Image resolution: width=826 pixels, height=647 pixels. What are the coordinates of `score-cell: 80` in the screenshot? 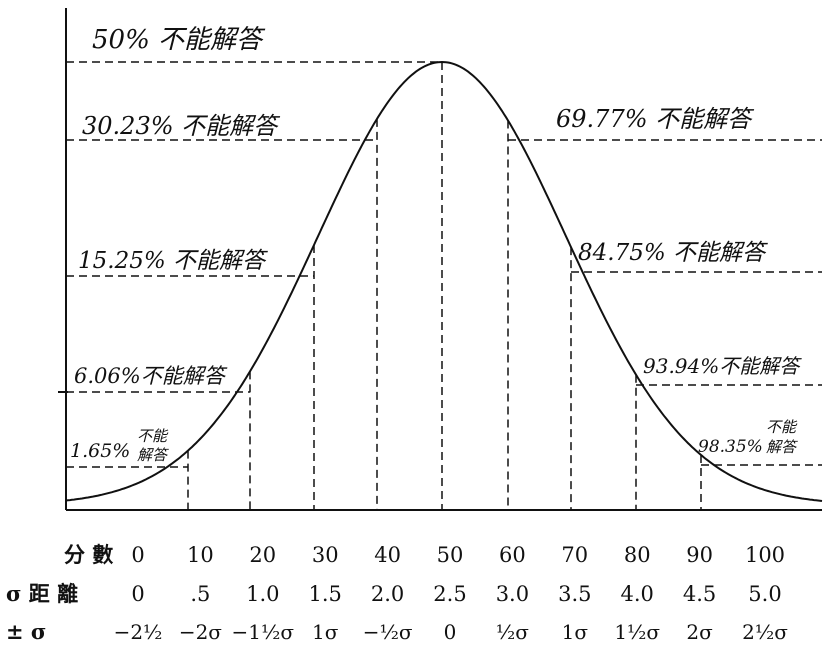 It's located at (637, 555).